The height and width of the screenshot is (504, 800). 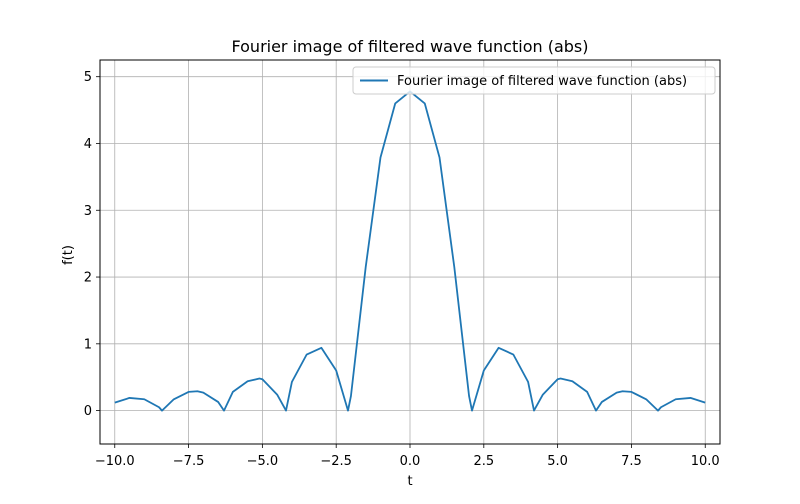 I want to click on x-tick-label: −7.5, so click(x=189, y=461).